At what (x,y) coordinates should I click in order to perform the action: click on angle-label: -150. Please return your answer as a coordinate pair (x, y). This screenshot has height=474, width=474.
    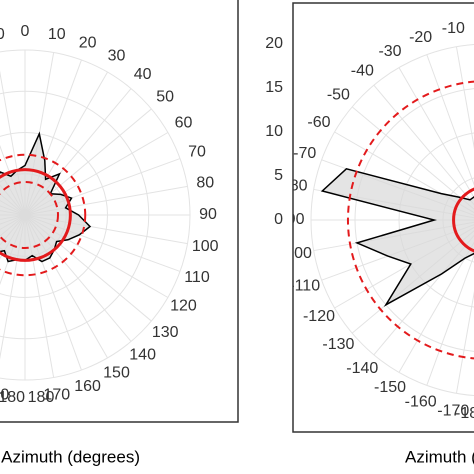
    Looking at the image, I should click on (390, 387).